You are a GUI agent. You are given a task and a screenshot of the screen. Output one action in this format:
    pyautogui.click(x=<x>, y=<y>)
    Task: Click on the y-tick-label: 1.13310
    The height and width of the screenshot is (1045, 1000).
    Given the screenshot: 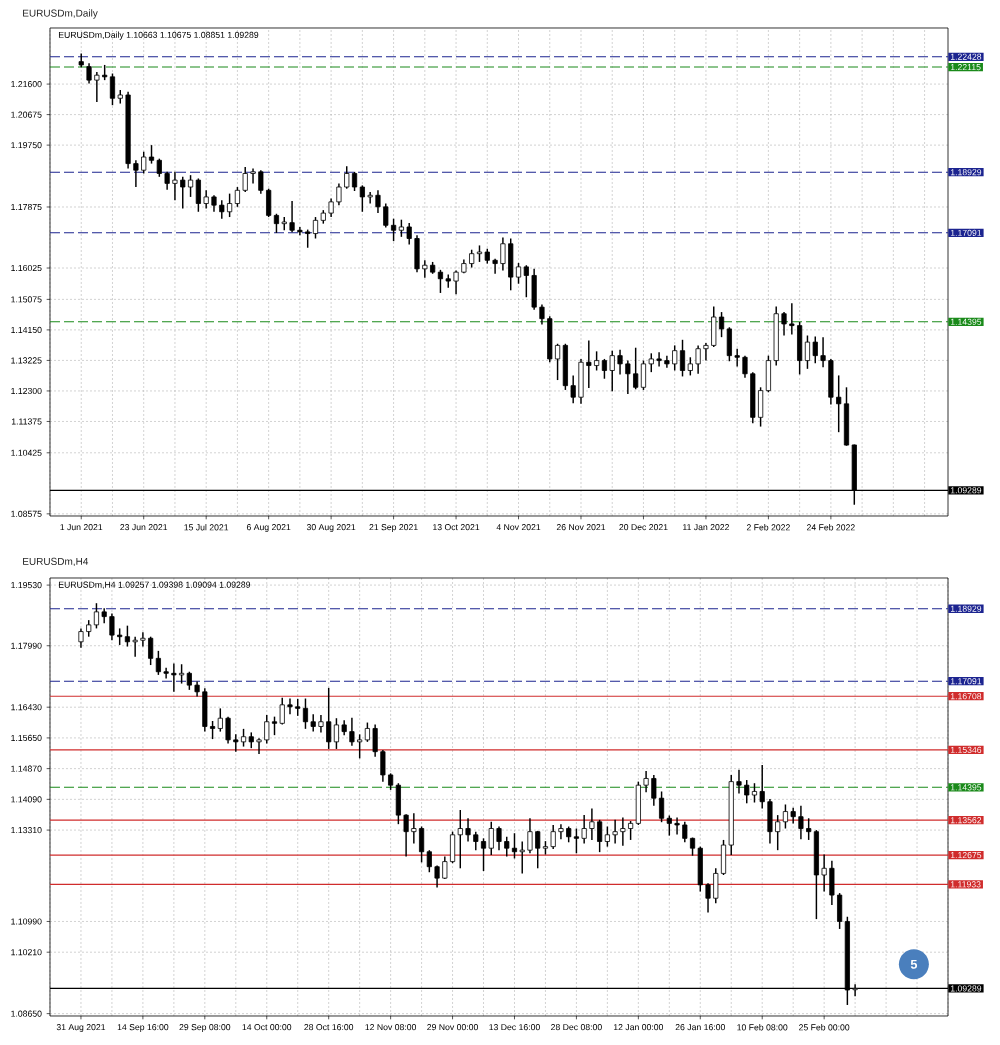 What is the action you would take?
    pyautogui.click(x=26, y=830)
    